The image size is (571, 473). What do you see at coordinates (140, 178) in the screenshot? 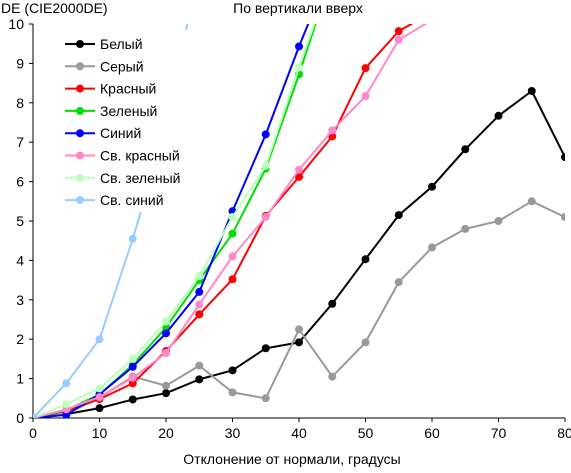
I see `legend-label: Св. зеленый` at bounding box center [140, 178].